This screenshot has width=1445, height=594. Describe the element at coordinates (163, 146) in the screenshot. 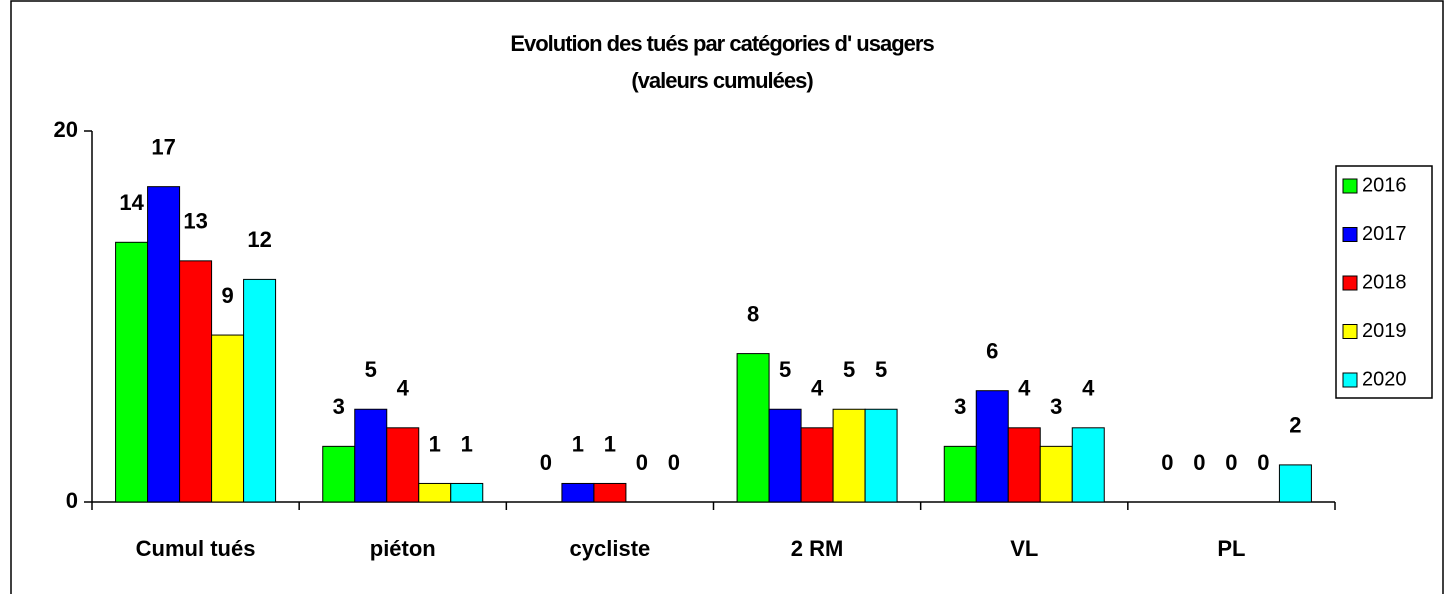

I see `data-label: 17` at that location.